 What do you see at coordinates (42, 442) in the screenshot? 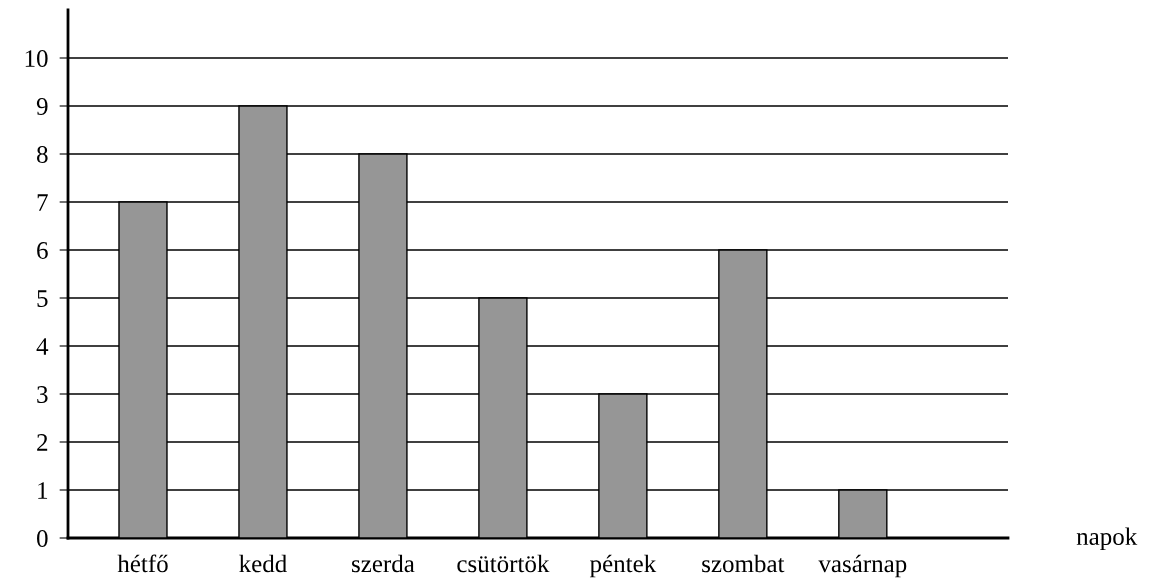
I see `y-tick-label: 2` at bounding box center [42, 442].